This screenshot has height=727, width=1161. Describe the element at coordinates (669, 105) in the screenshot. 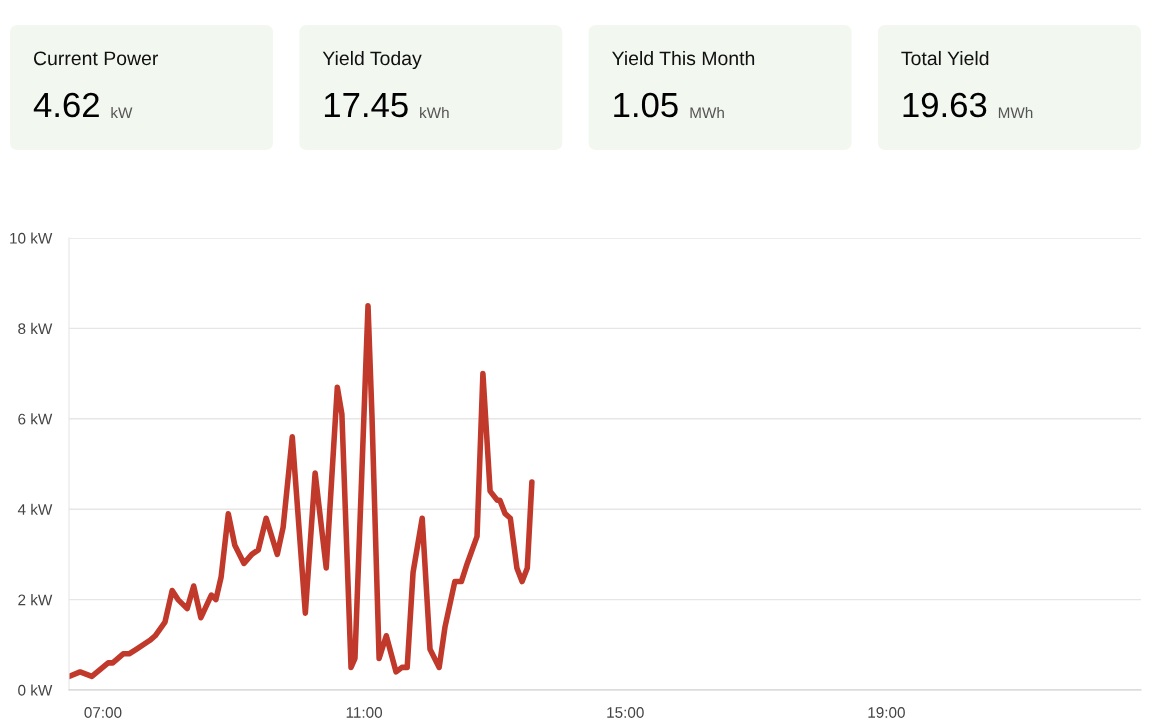

I see `data-label: 1.05 MWh` at that location.